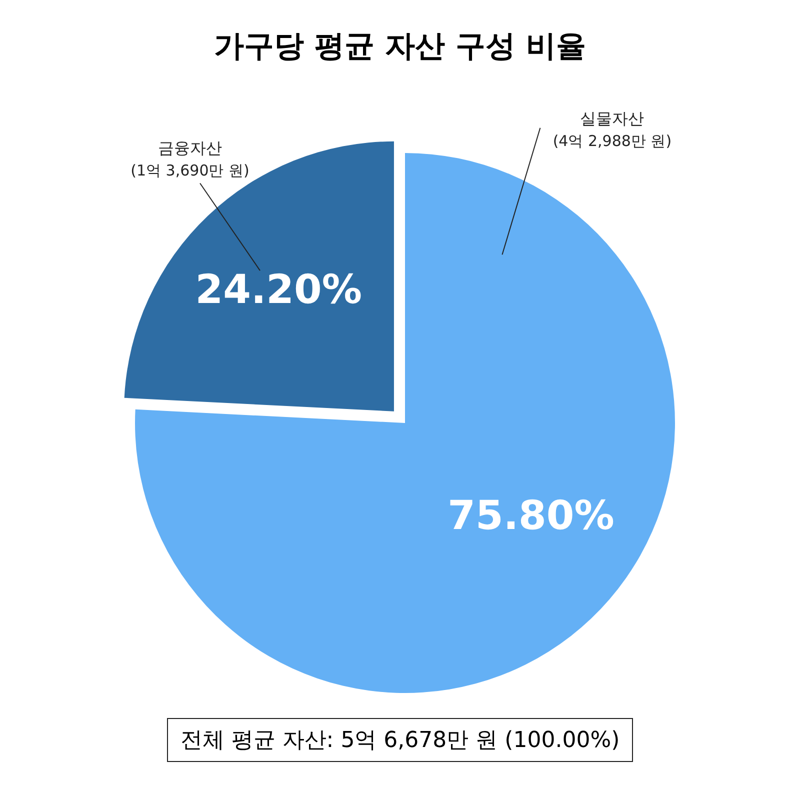 This screenshot has width=800, height=800. I want to click on slice-label: 실물자산, so click(612, 118).